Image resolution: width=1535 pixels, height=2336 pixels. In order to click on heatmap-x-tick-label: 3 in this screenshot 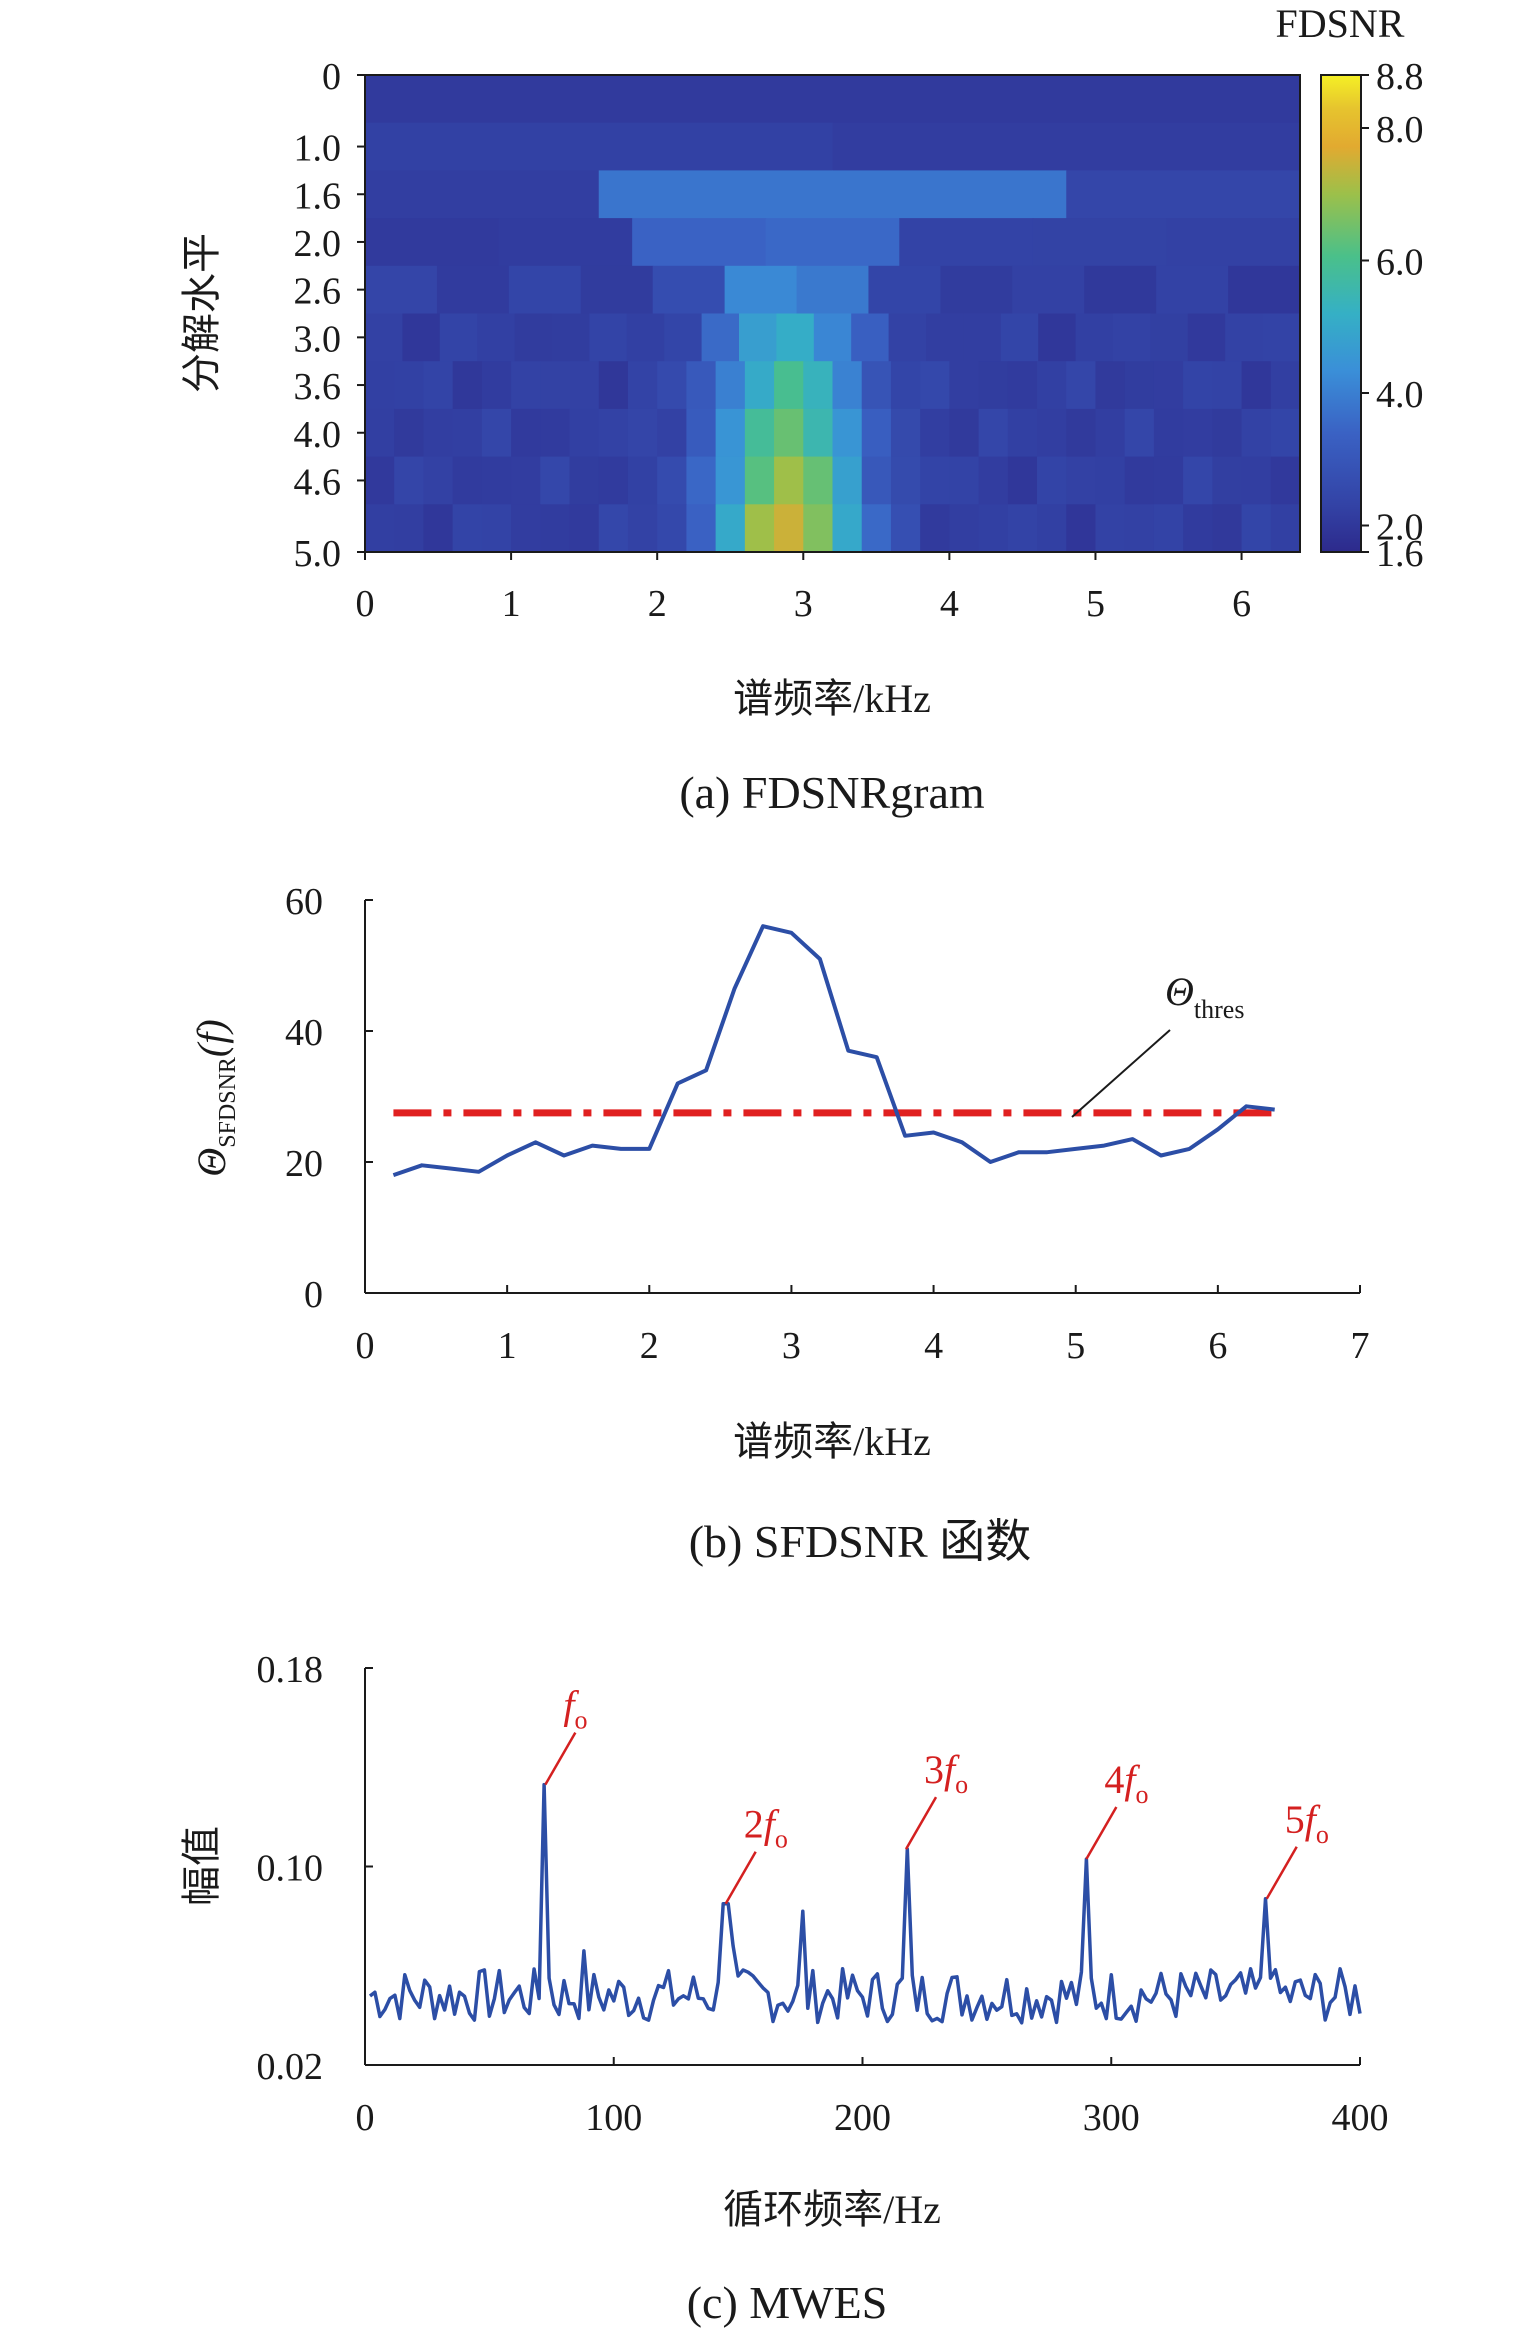, I will do `click(803, 604)`.